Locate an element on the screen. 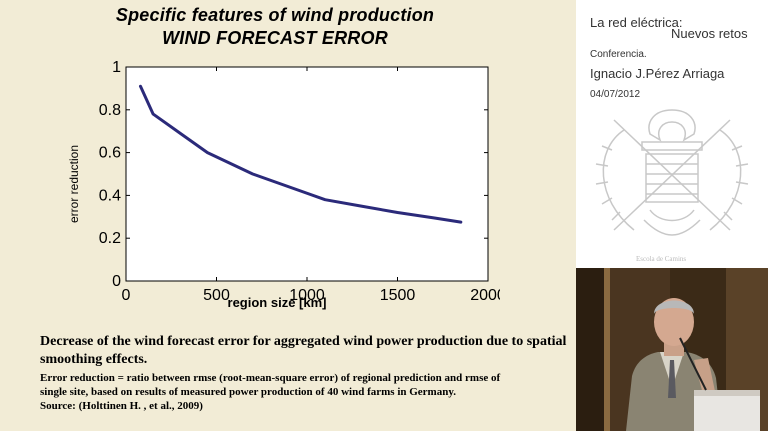 The height and width of the screenshot is (431, 768). speaker-video is located at coordinates (672, 349).